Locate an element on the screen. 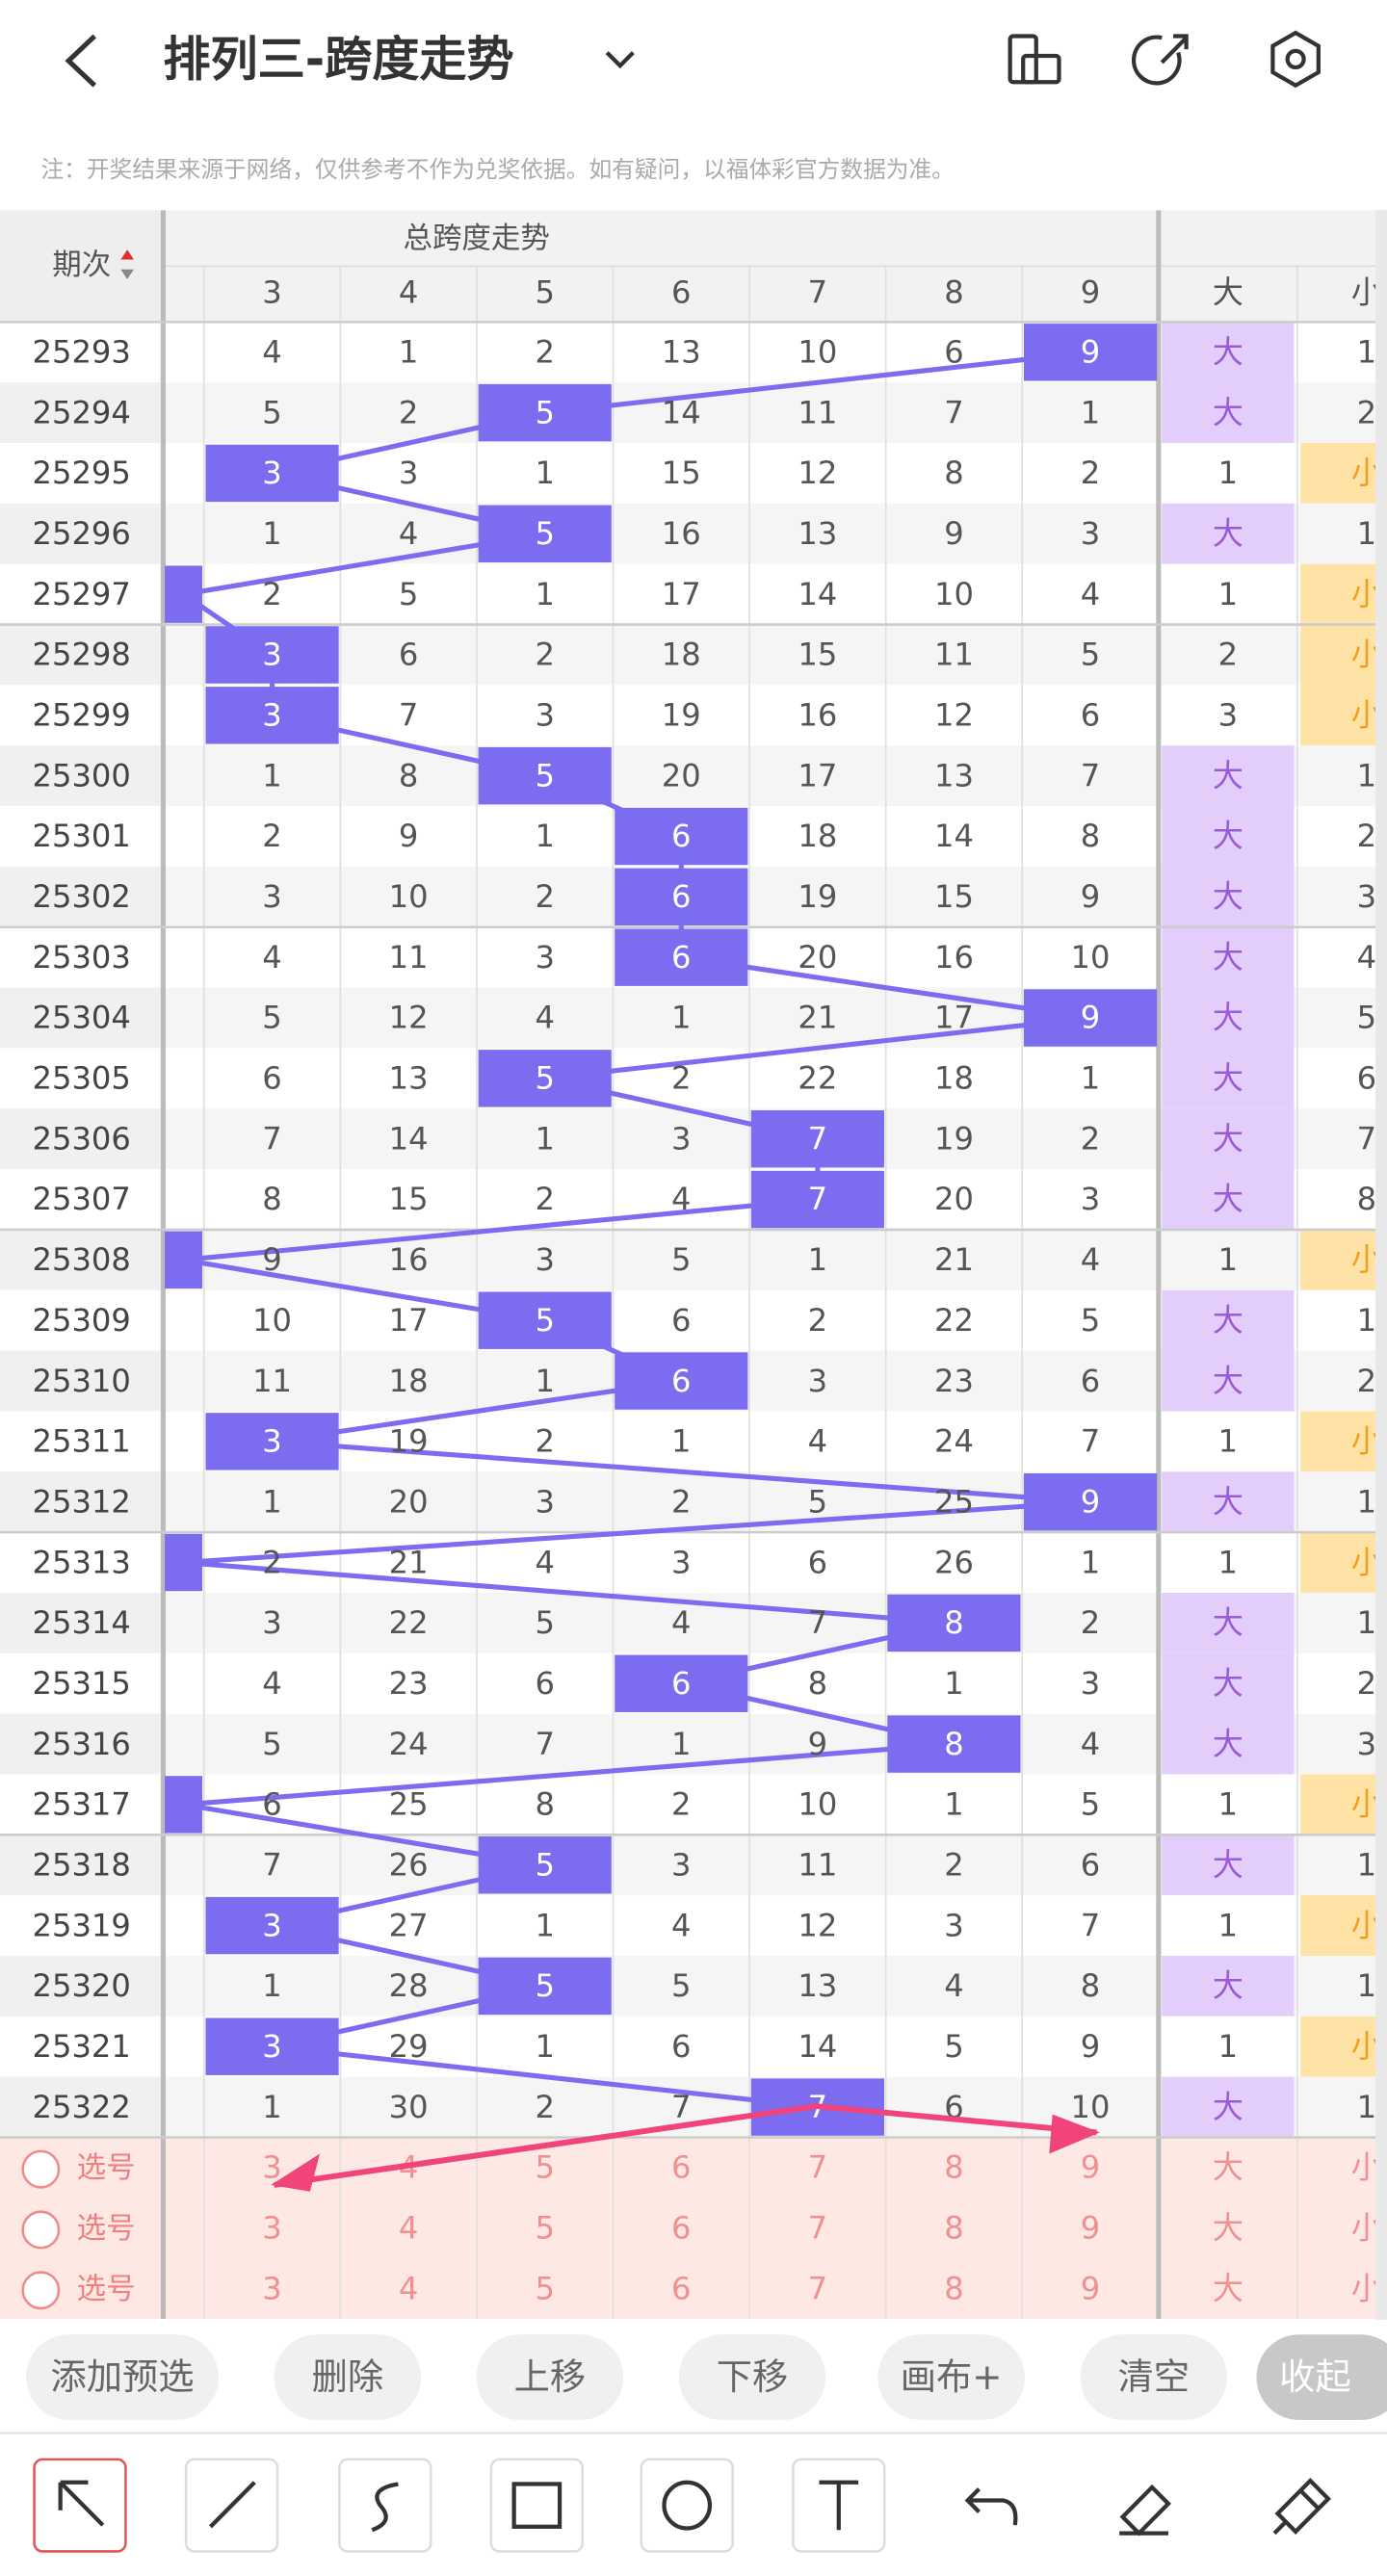 This screenshot has width=1387, height=2576. miss-value: 10 is located at coordinates (954, 594).